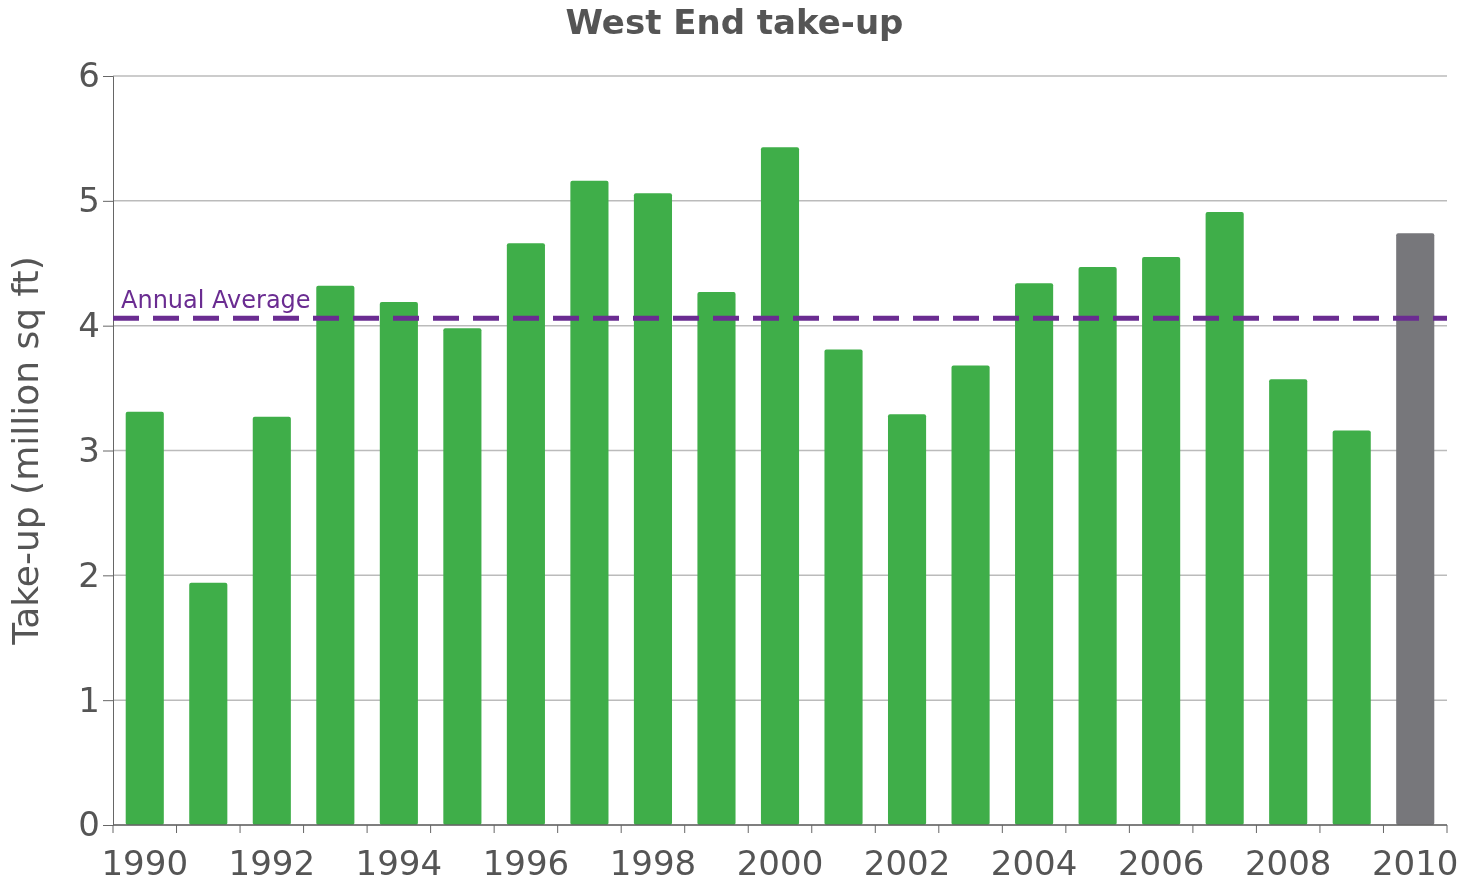 This screenshot has height=885, width=1469. What do you see at coordinates (272, 863) in the screenshot?
I see `x-tick-label: 1992` at bounding box center [272, 863].